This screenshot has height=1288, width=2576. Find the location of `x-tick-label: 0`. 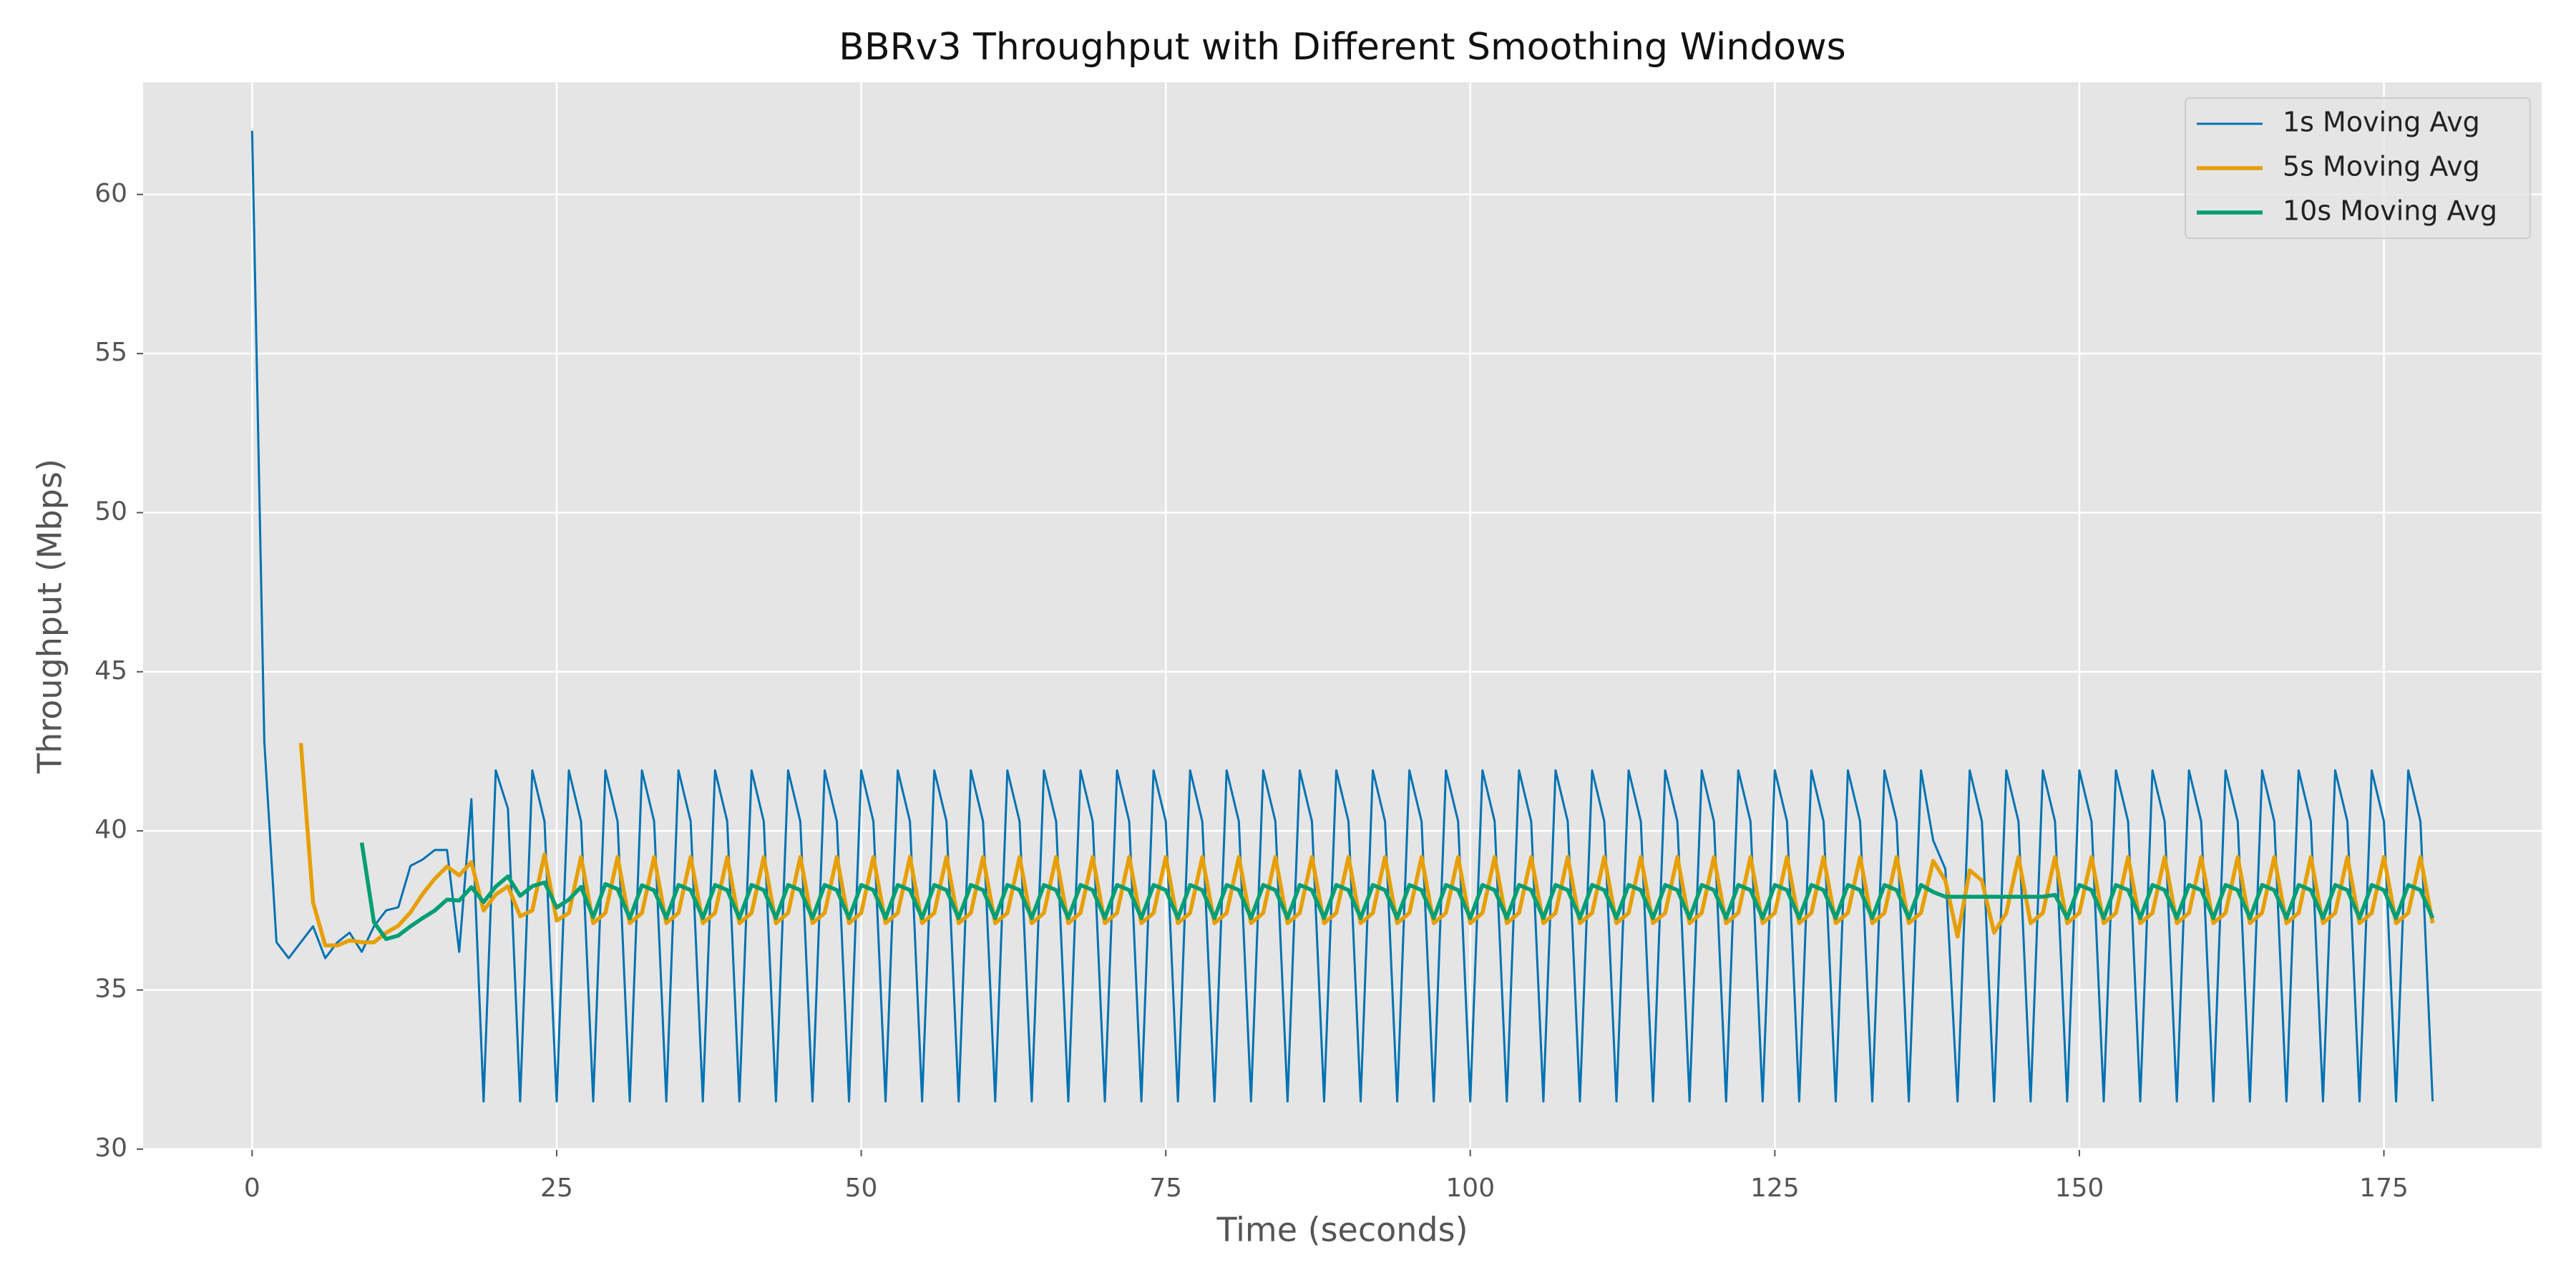

x-tick-label: 0 is located at coordinates (252, 1188).